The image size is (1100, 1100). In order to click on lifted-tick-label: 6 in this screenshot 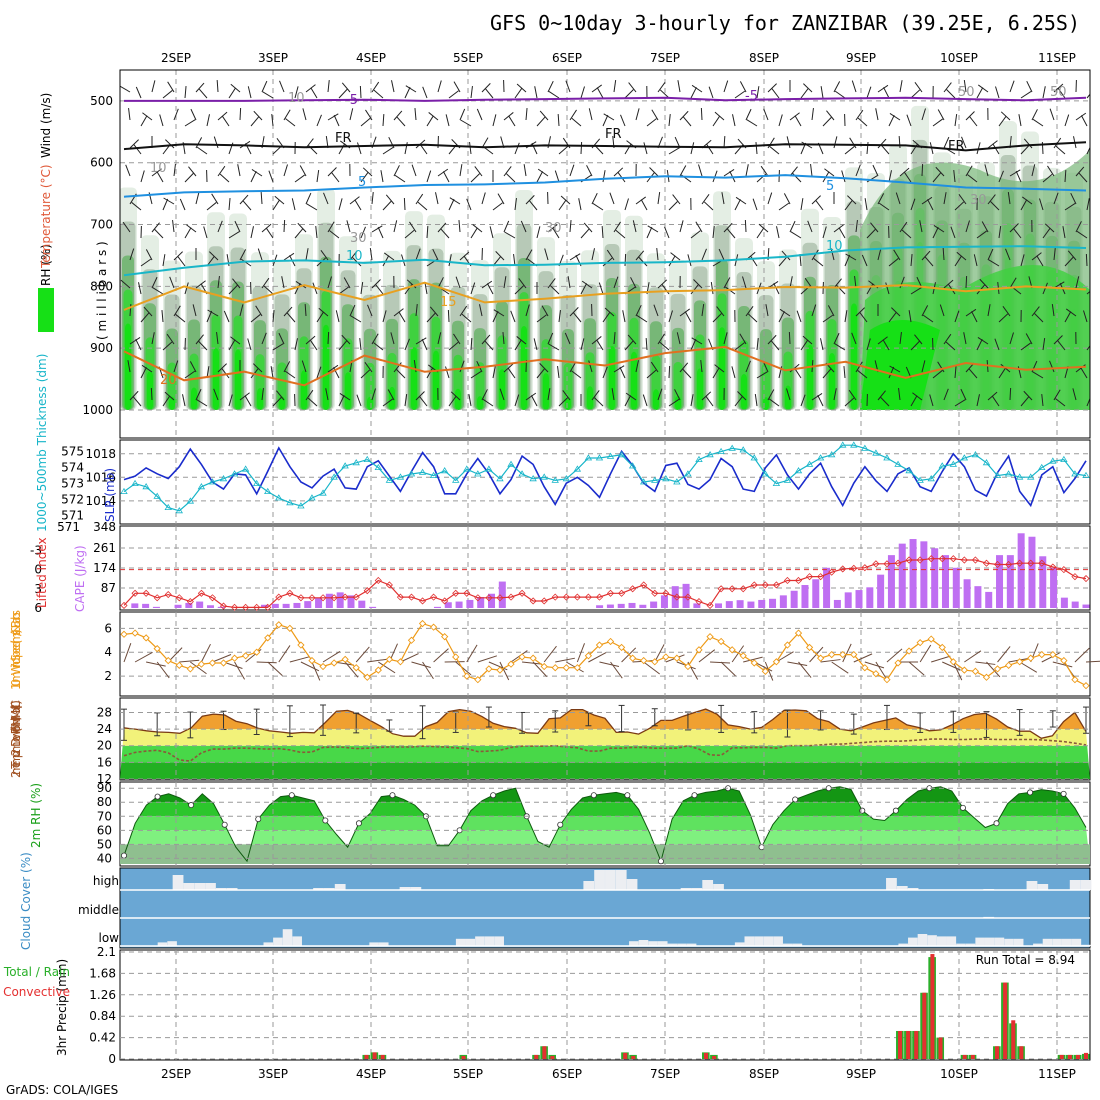, I will do `click(38, 608)`.